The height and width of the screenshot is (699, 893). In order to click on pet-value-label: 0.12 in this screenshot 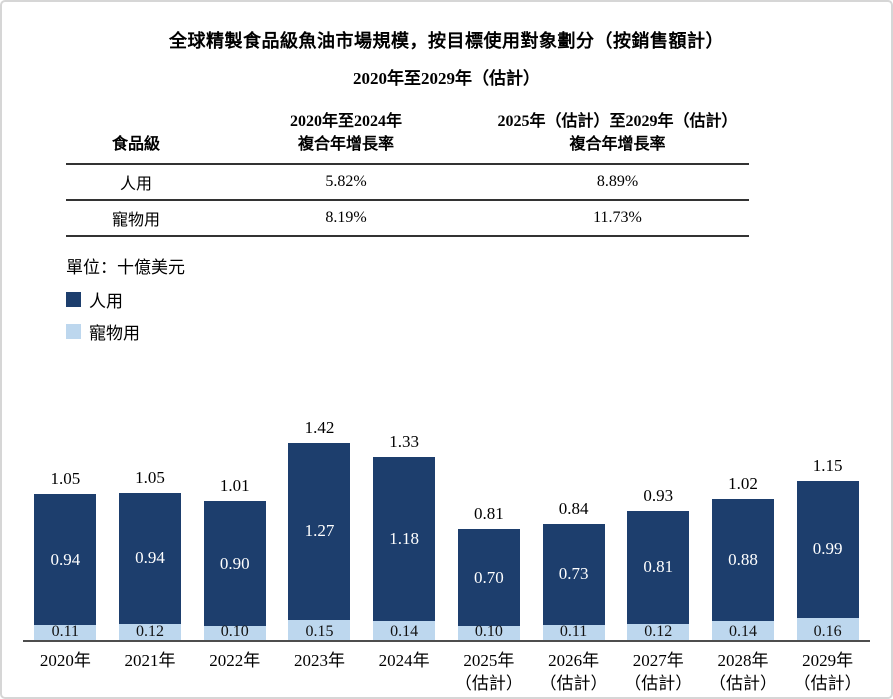, I will do `click(658, 632)`.